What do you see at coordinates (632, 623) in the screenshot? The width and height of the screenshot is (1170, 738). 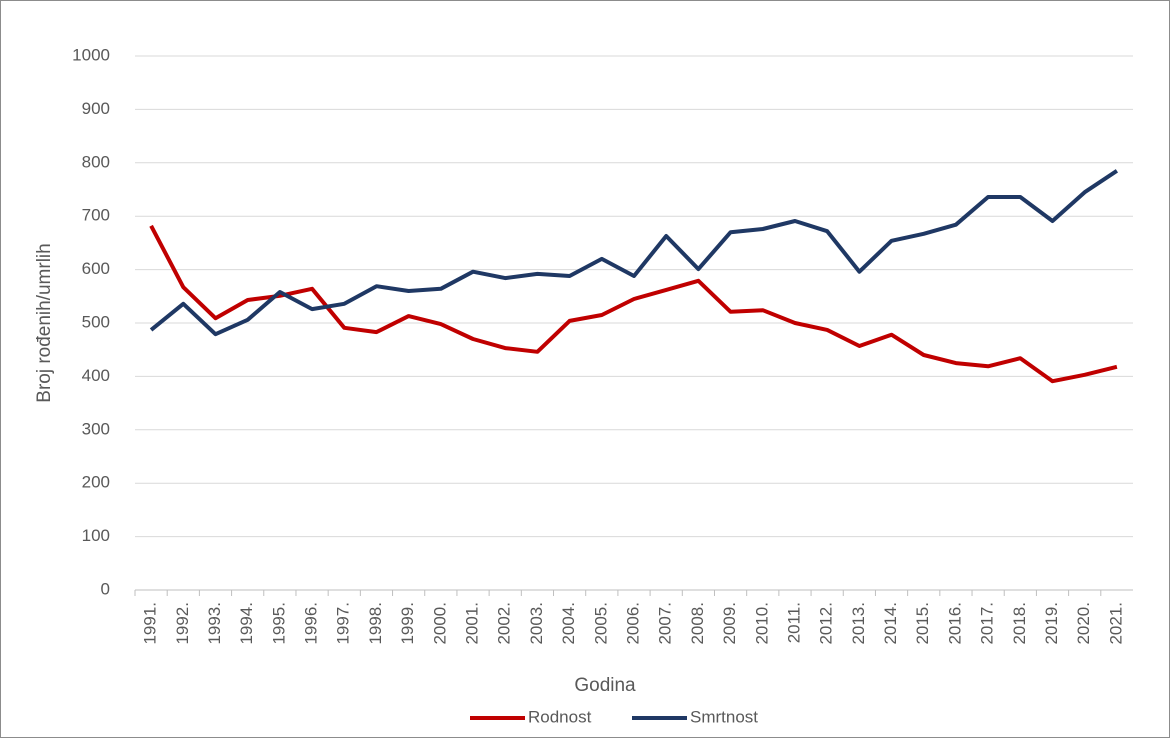 I see `x-tick-label: 2006.` at bounding box center [632, 623].